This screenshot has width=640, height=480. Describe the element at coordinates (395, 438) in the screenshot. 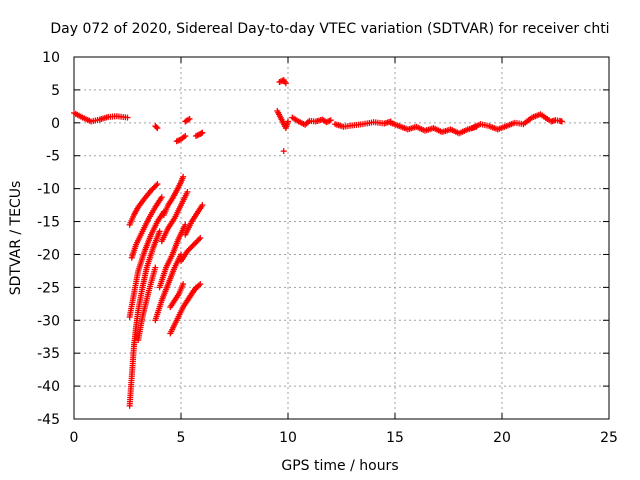

I see `x-tick-label: 15` at that location.